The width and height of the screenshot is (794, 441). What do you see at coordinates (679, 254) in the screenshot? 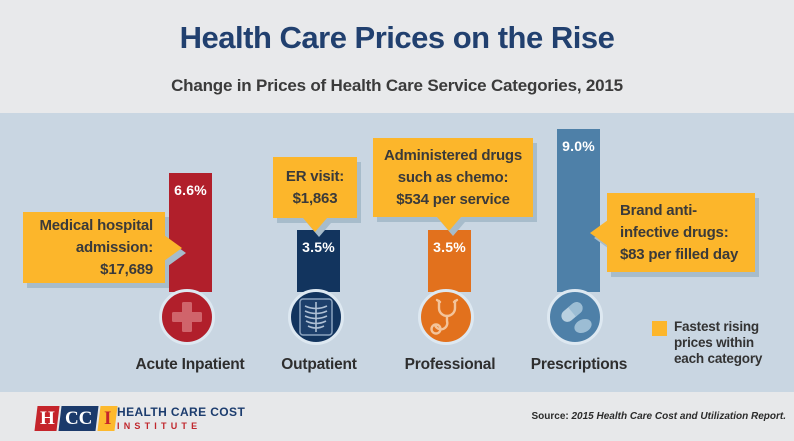
I see `callout-line: $83 per filled day` at bounding box center [679, 254].